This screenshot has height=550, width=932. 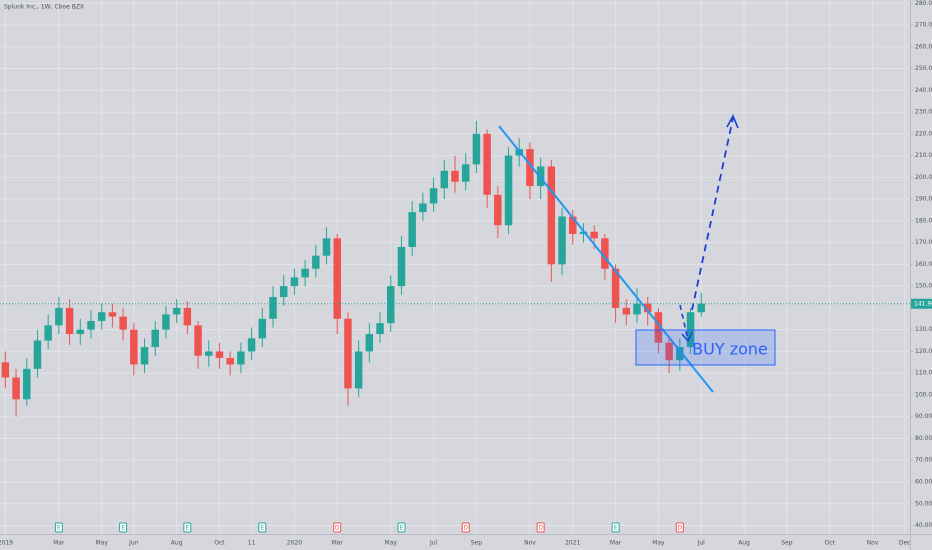 I want to click on y-tick-label: 120.00, so click(x=923, y=351).